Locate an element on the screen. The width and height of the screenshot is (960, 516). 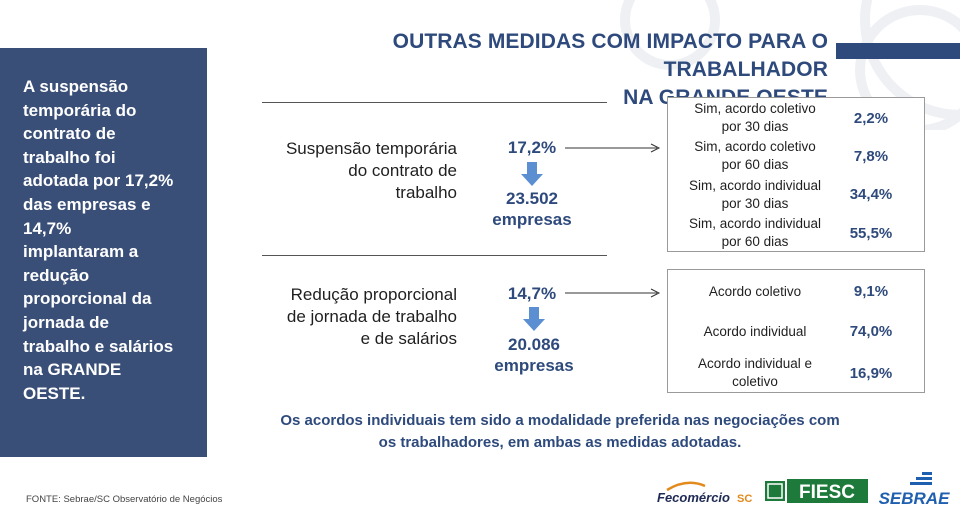
option-value: 2,2% is located at coordinates (871, 118).